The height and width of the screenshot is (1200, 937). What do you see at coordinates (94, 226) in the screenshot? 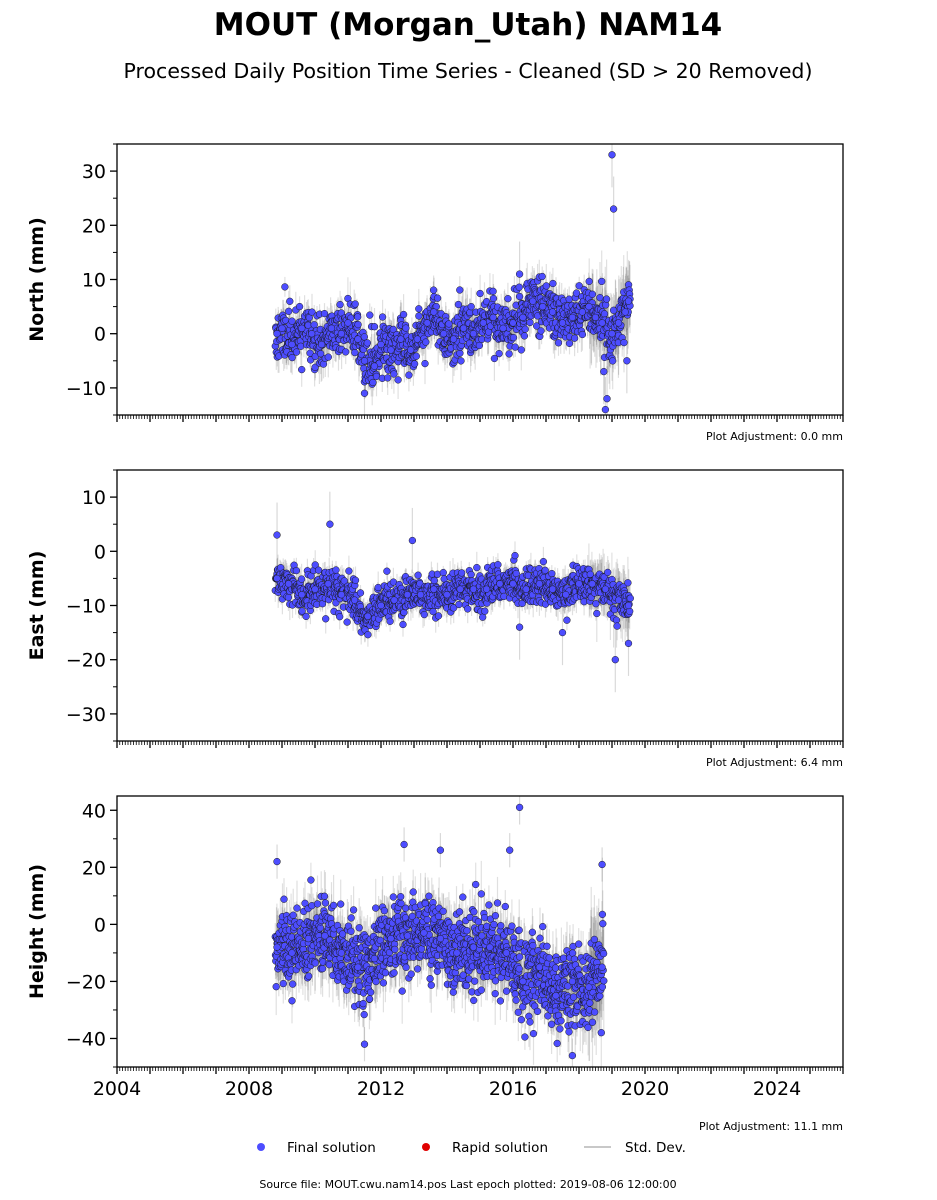
I see `y-tick-label: 20` at bounding box center [94, 226].